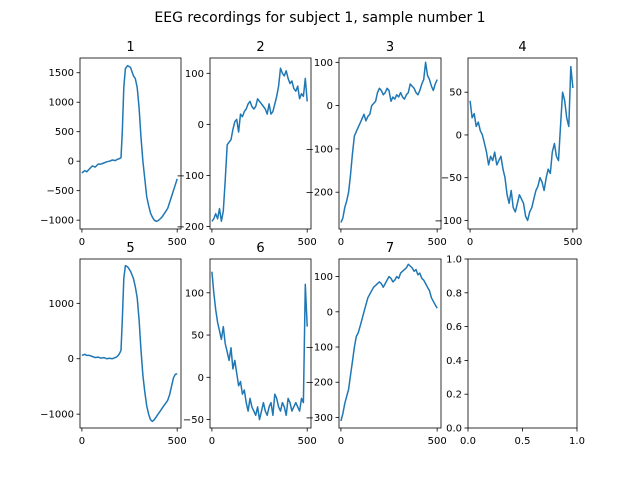 The width and height of the screenshot is (640, 480). I want to click on subplot-6: 6 0 500 −50 0 50 100, so click(250, 344).